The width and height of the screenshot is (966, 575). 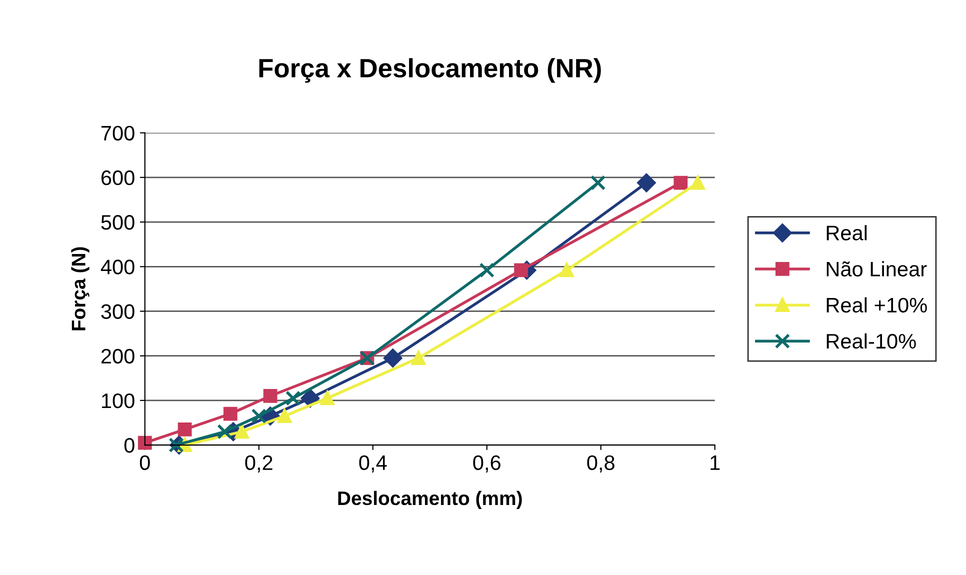 I want to click on y-tick-label: 700, so click(x=117, y=133).